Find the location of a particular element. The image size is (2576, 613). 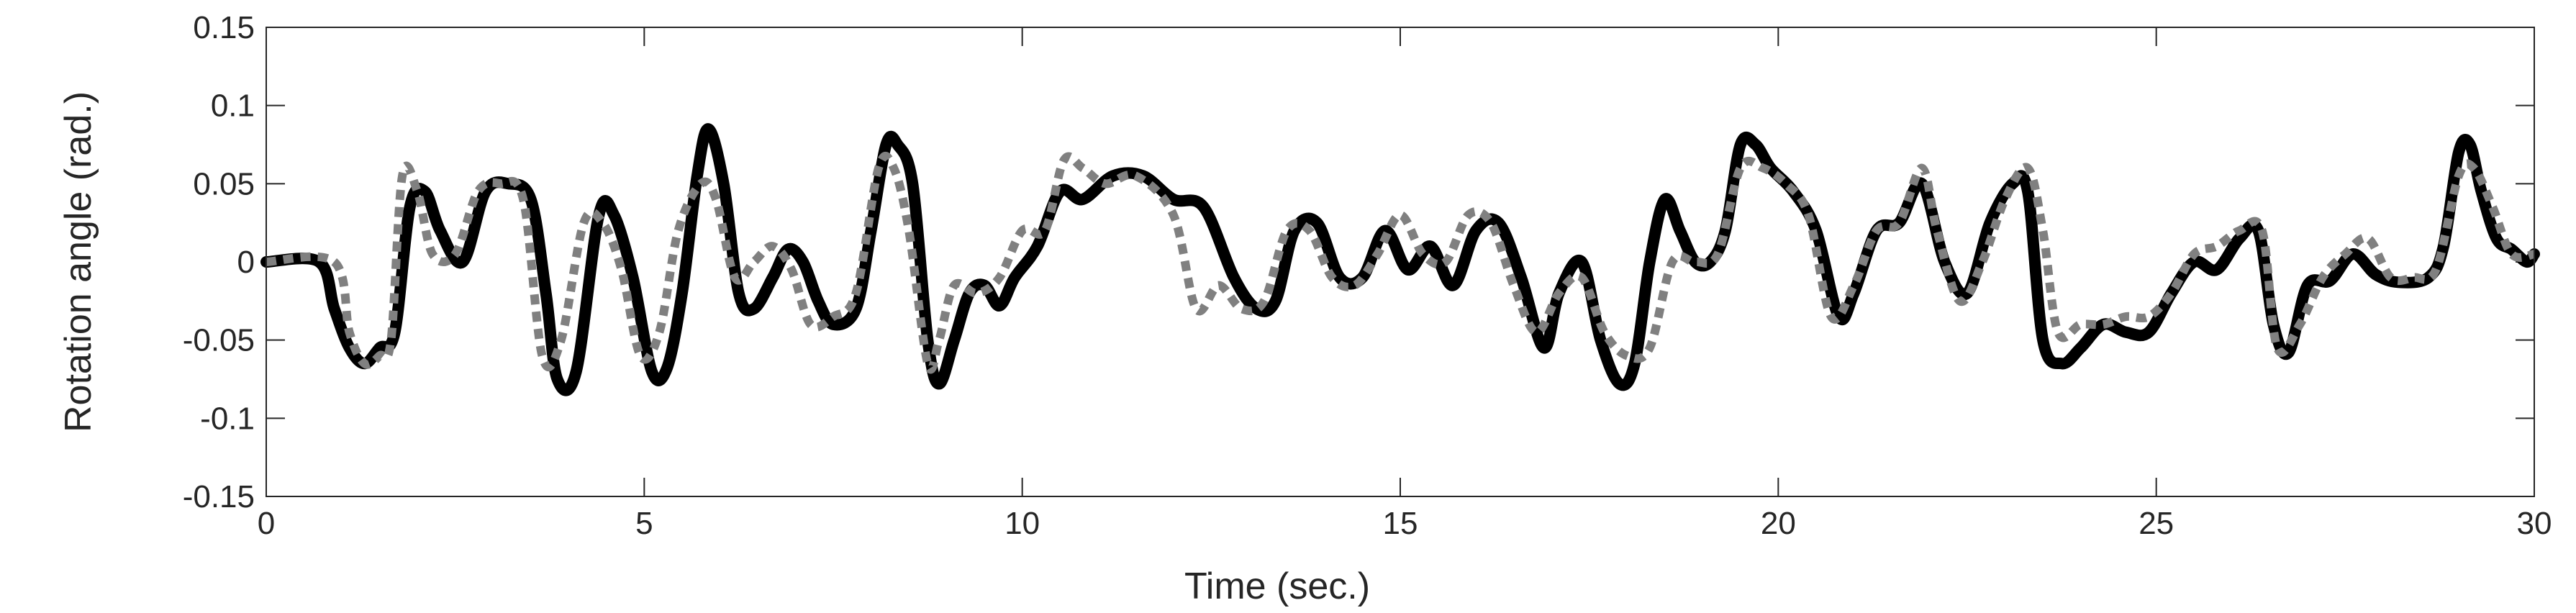

y-tick-label: -0.05 is located at coordinates (219, 340).